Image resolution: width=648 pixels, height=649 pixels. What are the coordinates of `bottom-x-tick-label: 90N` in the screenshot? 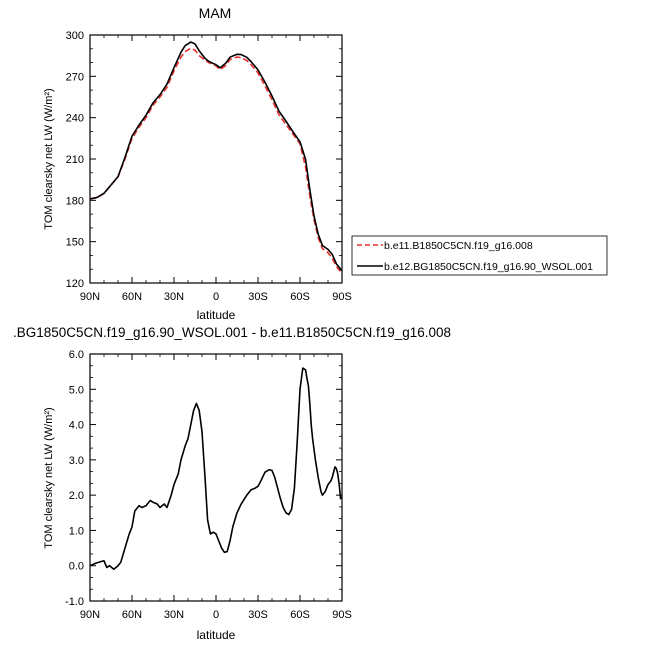 It's located at (90, 615).